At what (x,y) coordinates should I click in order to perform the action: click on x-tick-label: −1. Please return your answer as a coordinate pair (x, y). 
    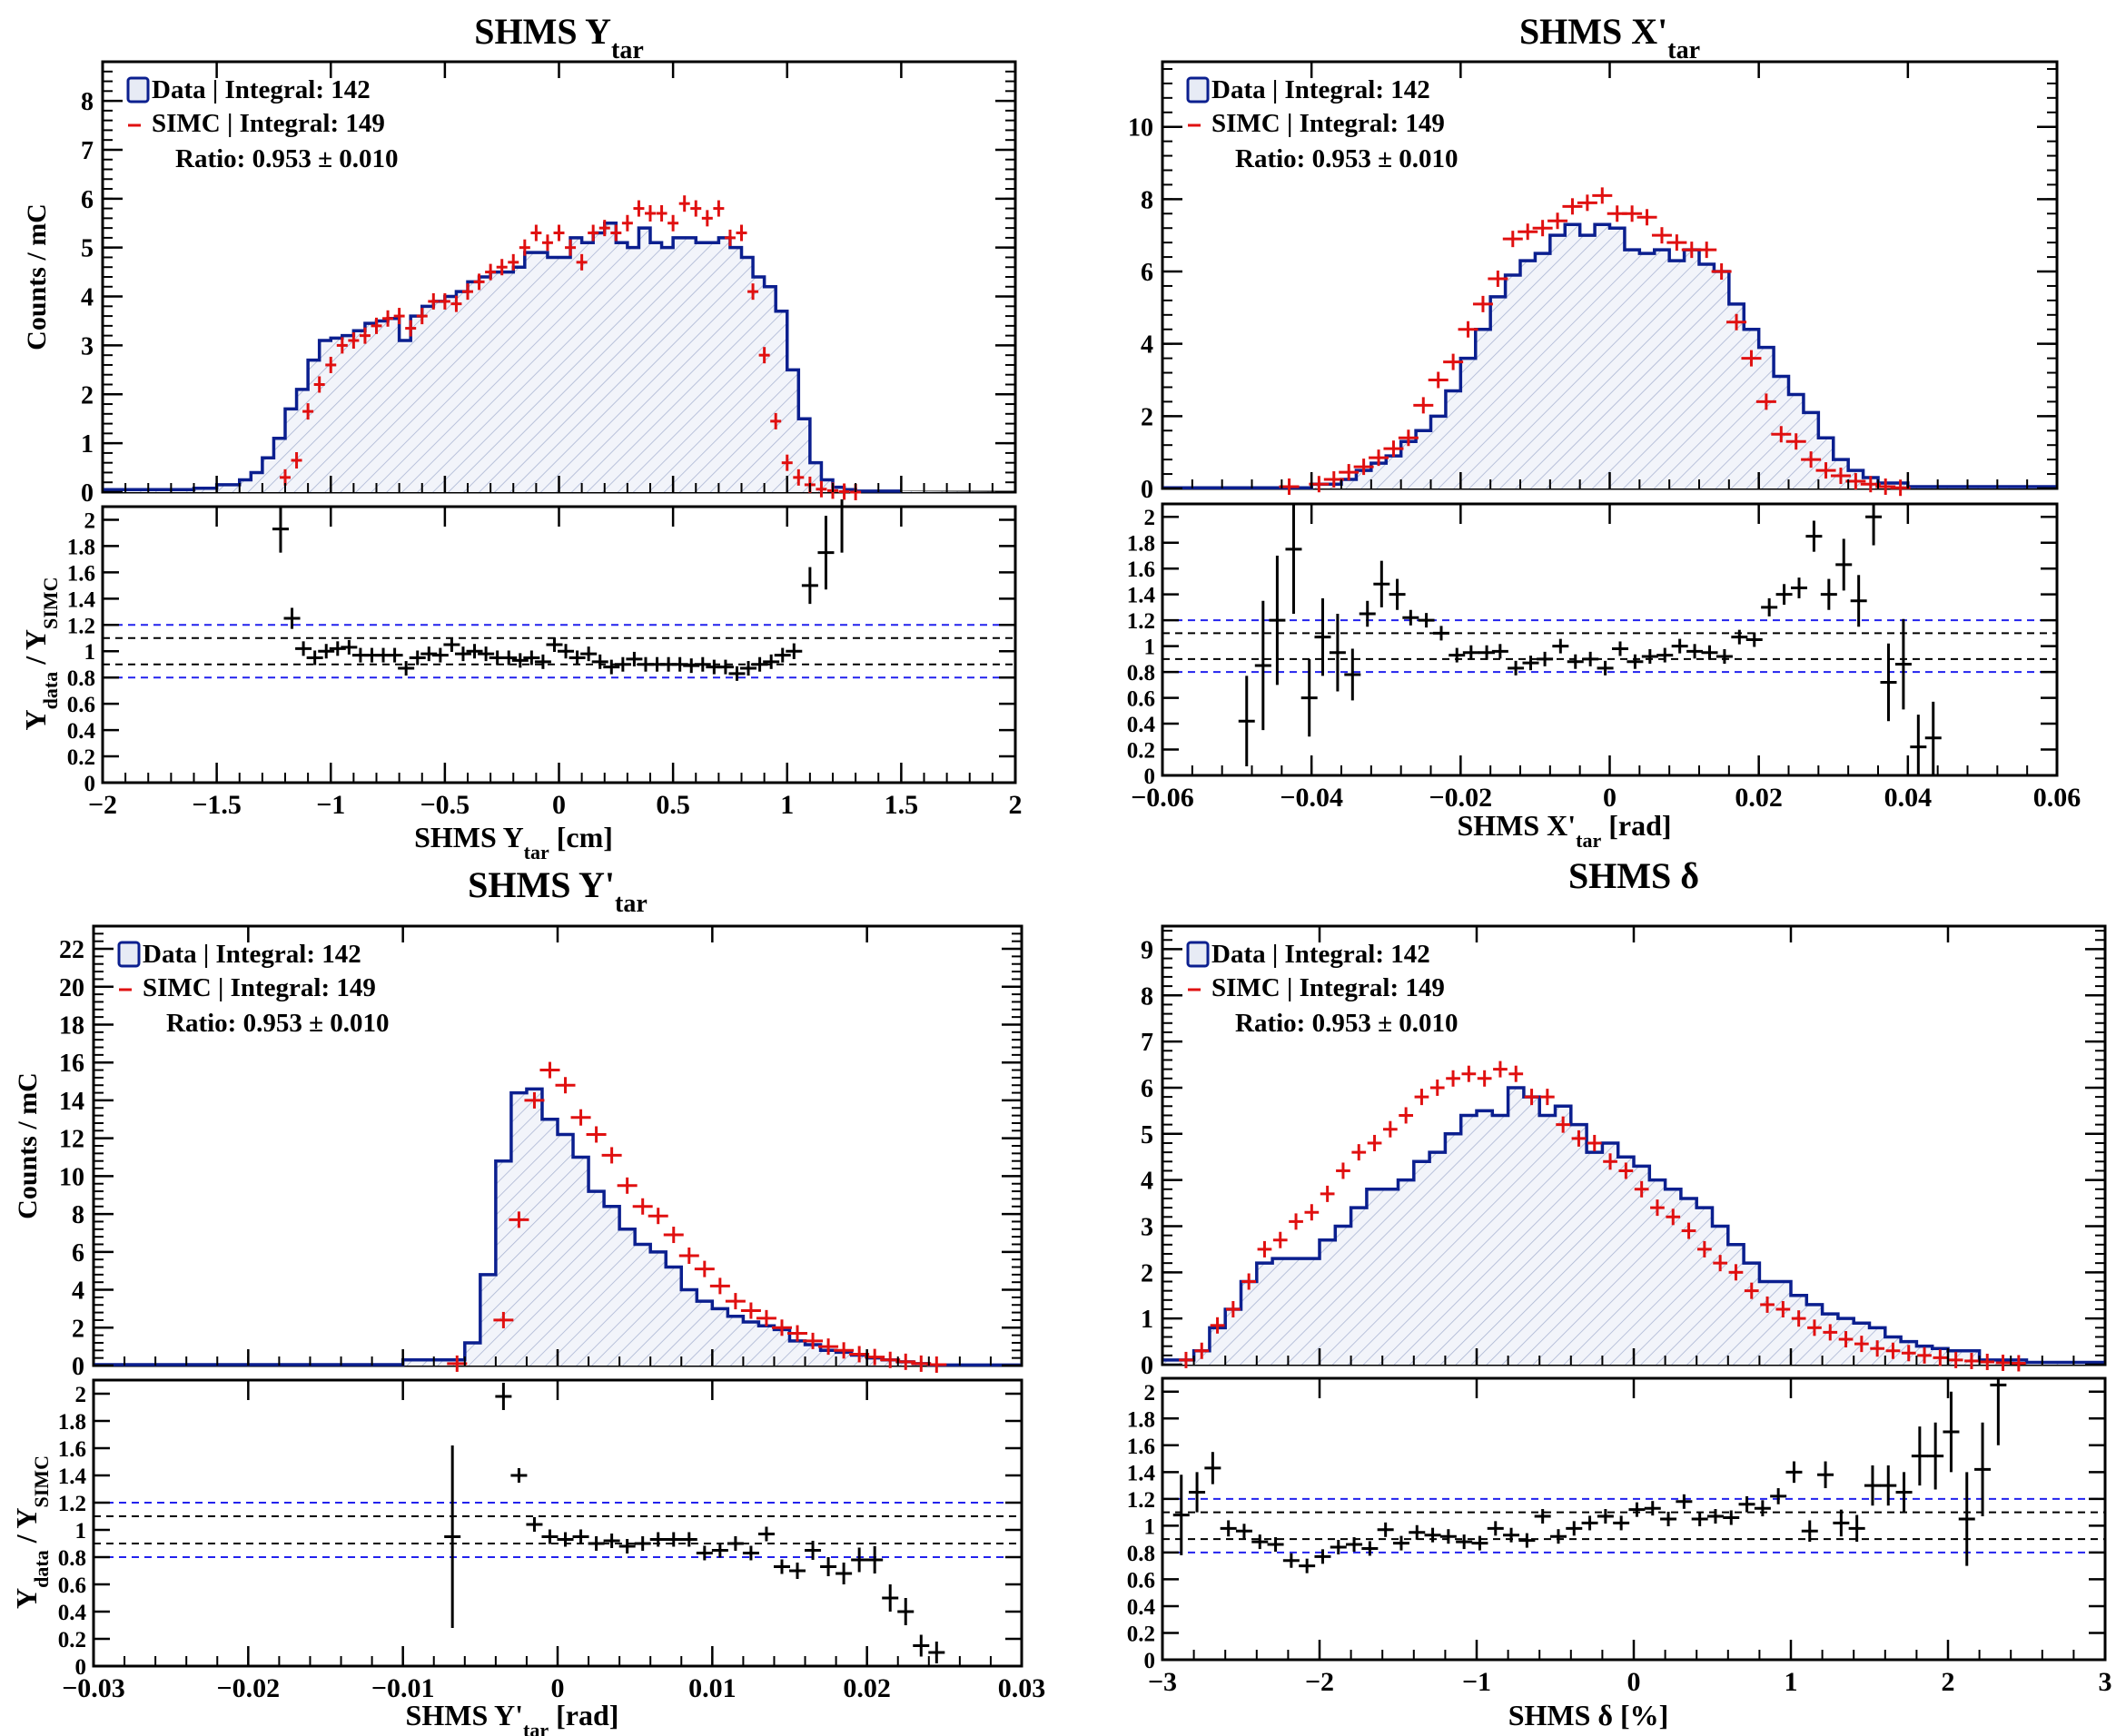
    Looking at the image, I should click on (330, 805).